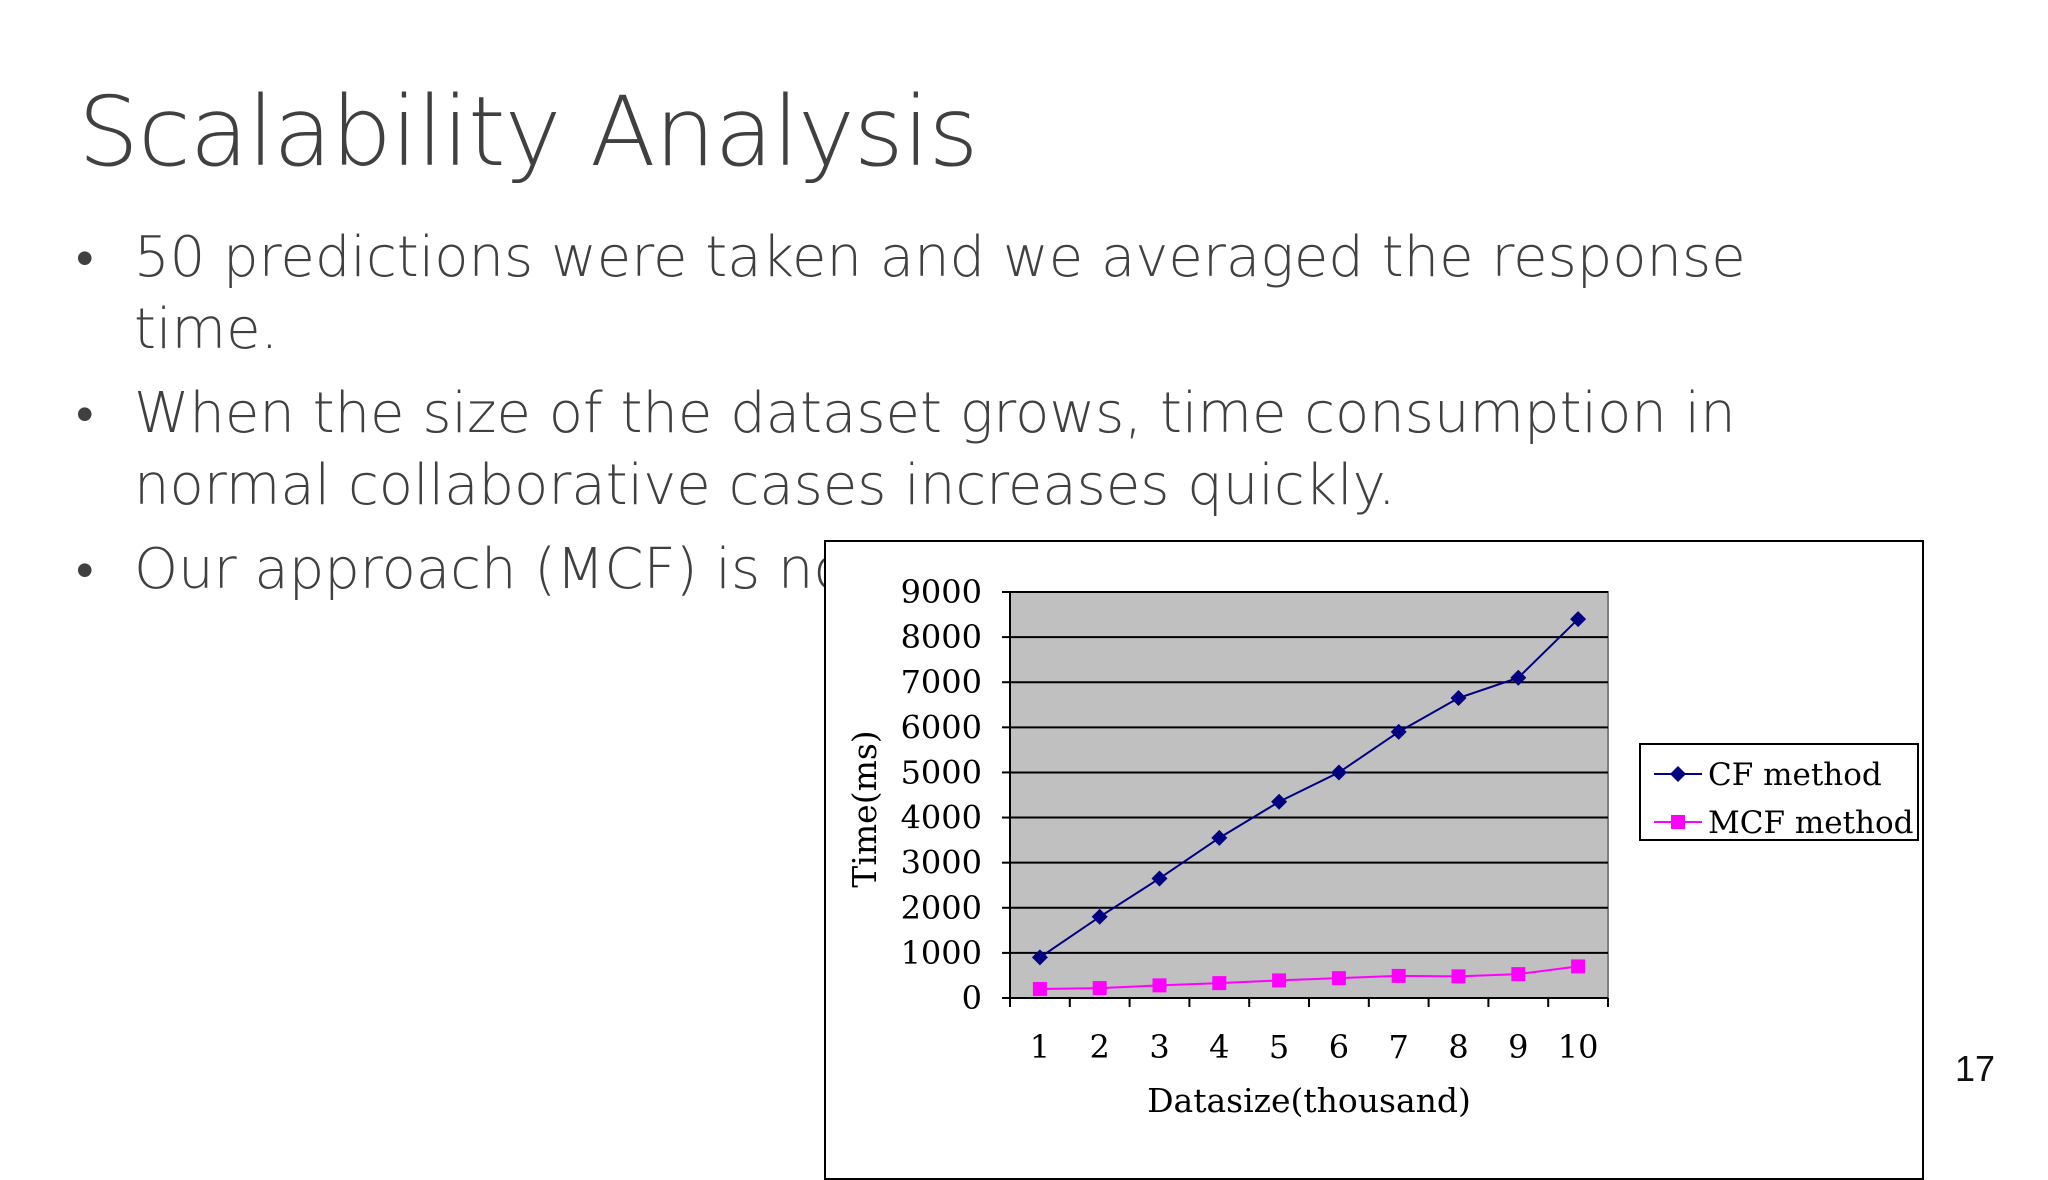  What do you see at coordinates (864, 808) in the screenshot?
I see `y-axis-label: Time(ms)` at bounding box center [864, 808].